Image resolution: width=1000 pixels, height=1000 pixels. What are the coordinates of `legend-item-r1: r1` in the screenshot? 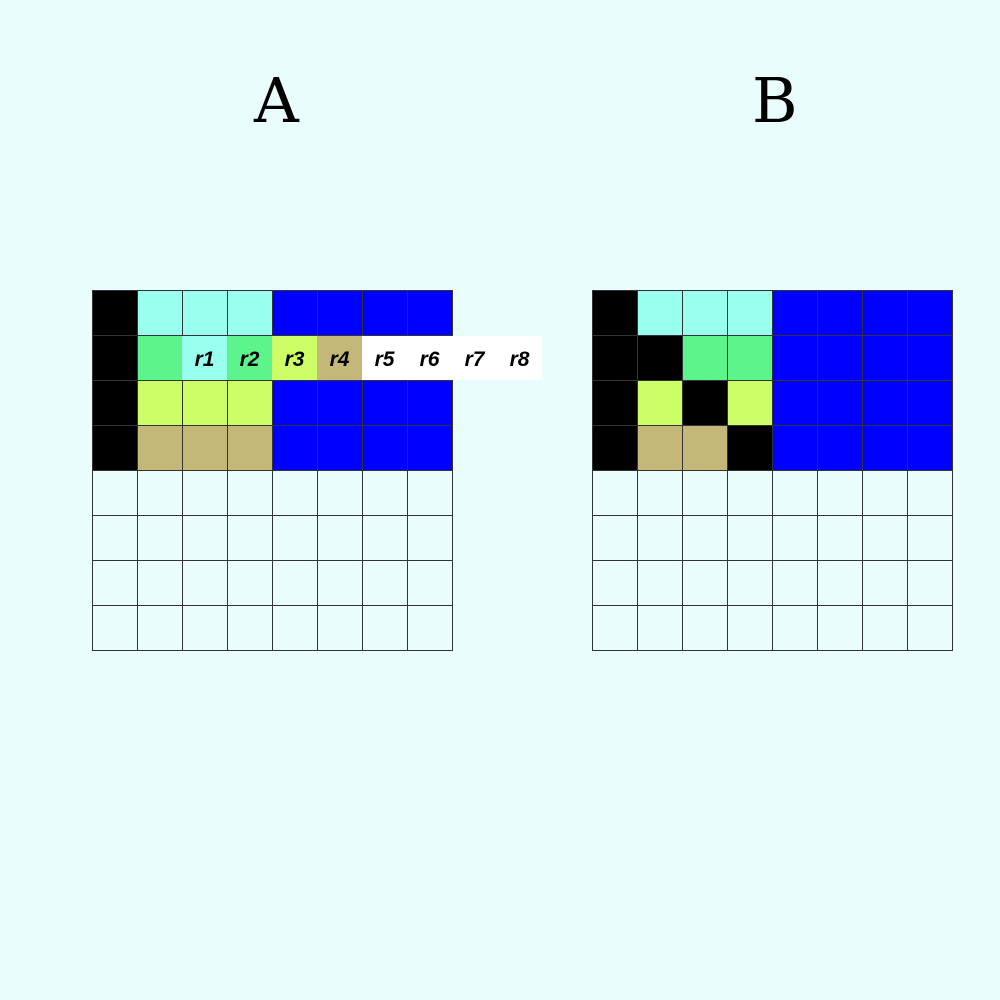 It's located at (204, 358).